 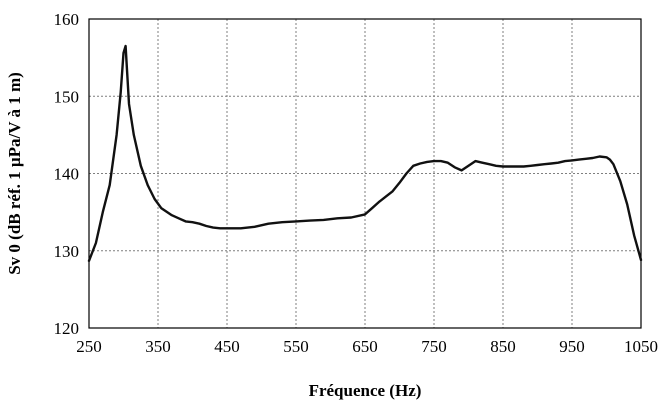 I want to click on x-tick-label: 250, so click(x=89, y=346).